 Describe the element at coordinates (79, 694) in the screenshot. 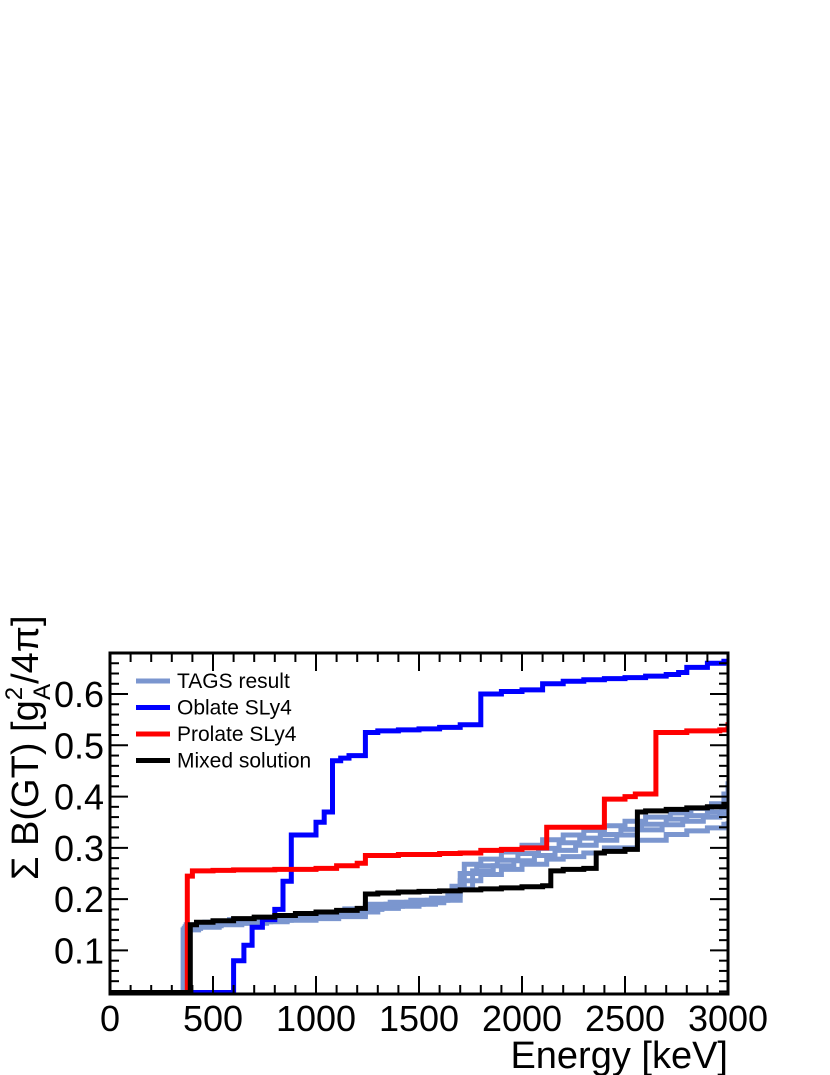

I see `y-tick-label: 0.6` at that location.